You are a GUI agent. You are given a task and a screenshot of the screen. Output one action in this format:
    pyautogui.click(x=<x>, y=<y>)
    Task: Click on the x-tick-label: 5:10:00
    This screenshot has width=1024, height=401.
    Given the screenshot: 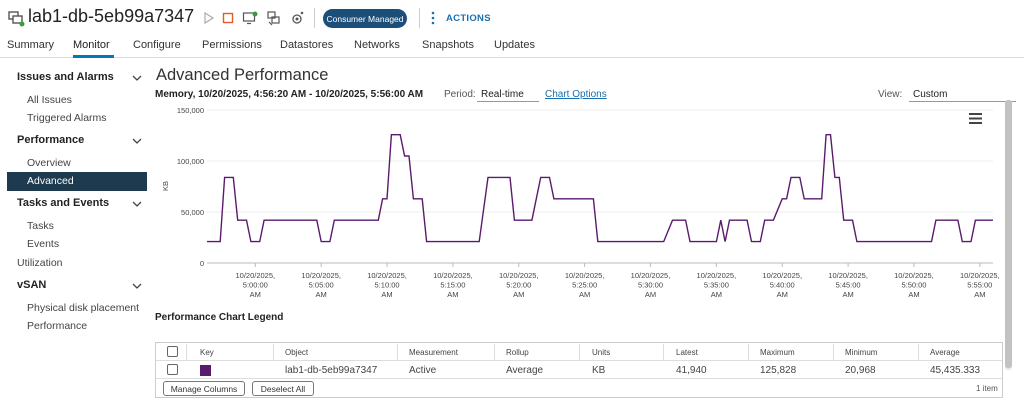 What is the action you would take?
    pyautogui.click(x=387, y=285)
    